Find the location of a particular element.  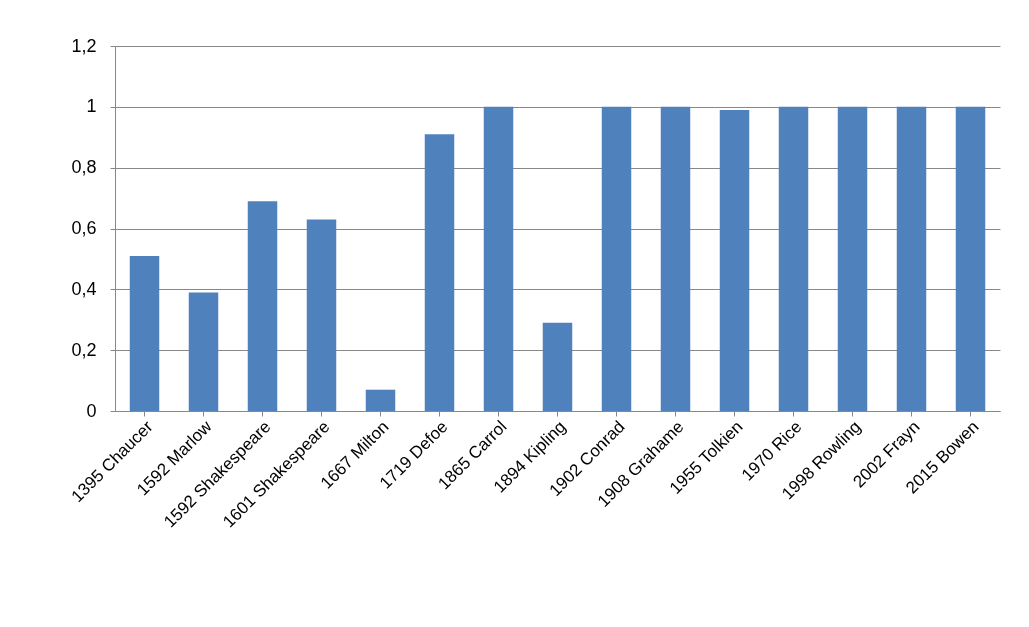

y-tick-label: 0,6 is located at coordinates (84, 228).